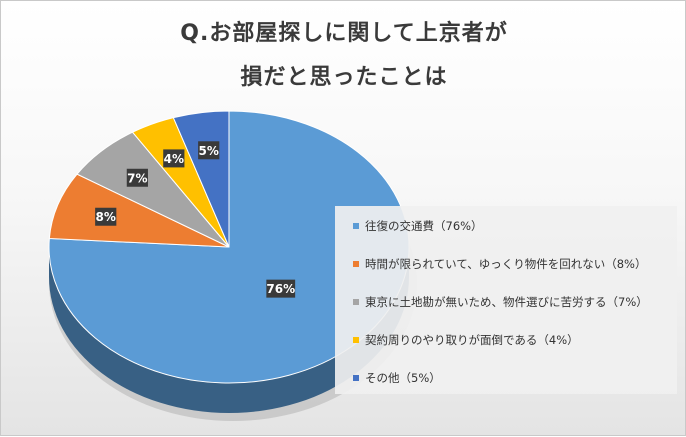  I want to click on legend-item-time-limited: 時間が限られていて、ゆっくり物件を回れない（8%）, so click(499, 264).